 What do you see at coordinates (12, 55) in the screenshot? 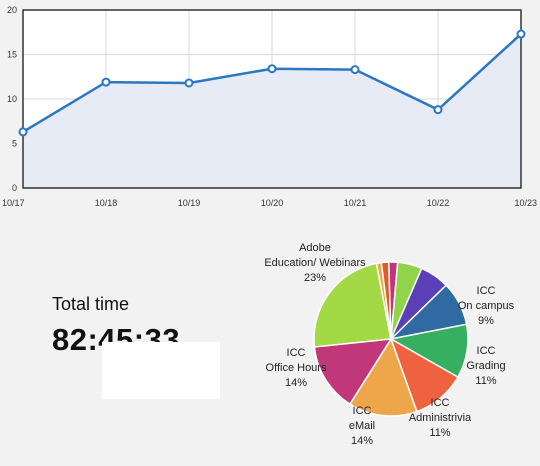
I see `y-tick-label: 15` at bounding box center [12, 55].